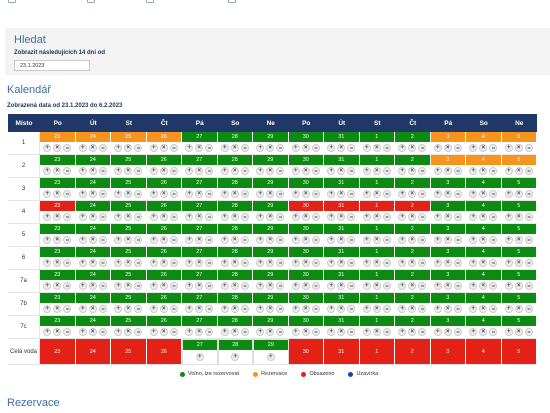  Describe the element at coordinates (93, 166) in the screenshot. I see `calendar-cell: 24 + × •••` at that location.